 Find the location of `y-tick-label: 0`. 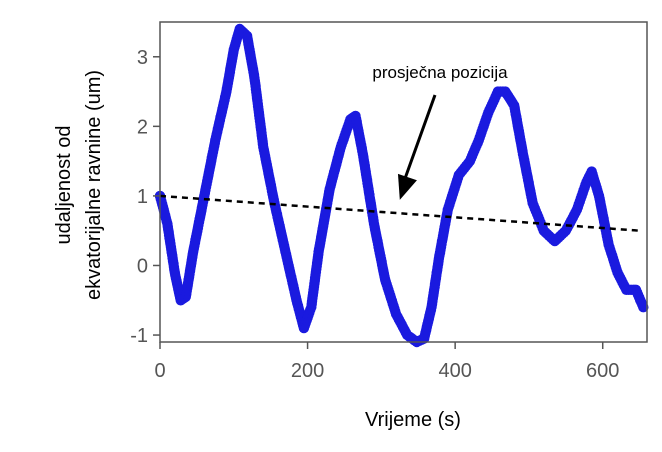

y-tick-label: 0 is located at coordinates (142, 266).